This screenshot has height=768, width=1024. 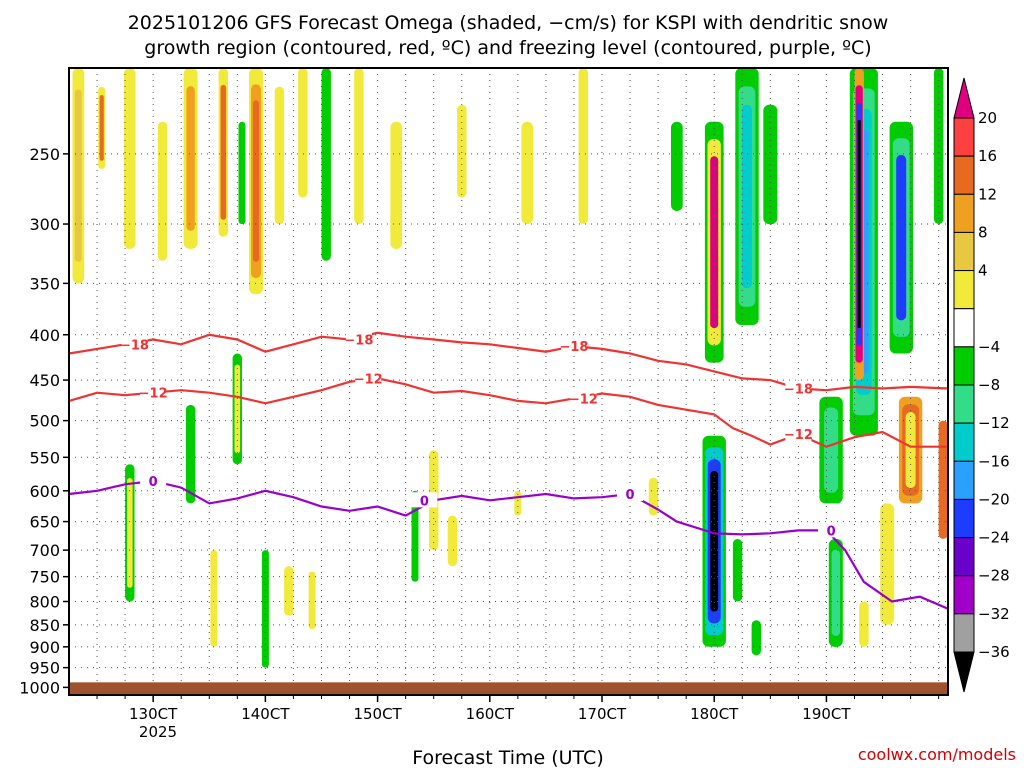 I want to click on colorbar-label-9: −20, so click(x=994, y=499).